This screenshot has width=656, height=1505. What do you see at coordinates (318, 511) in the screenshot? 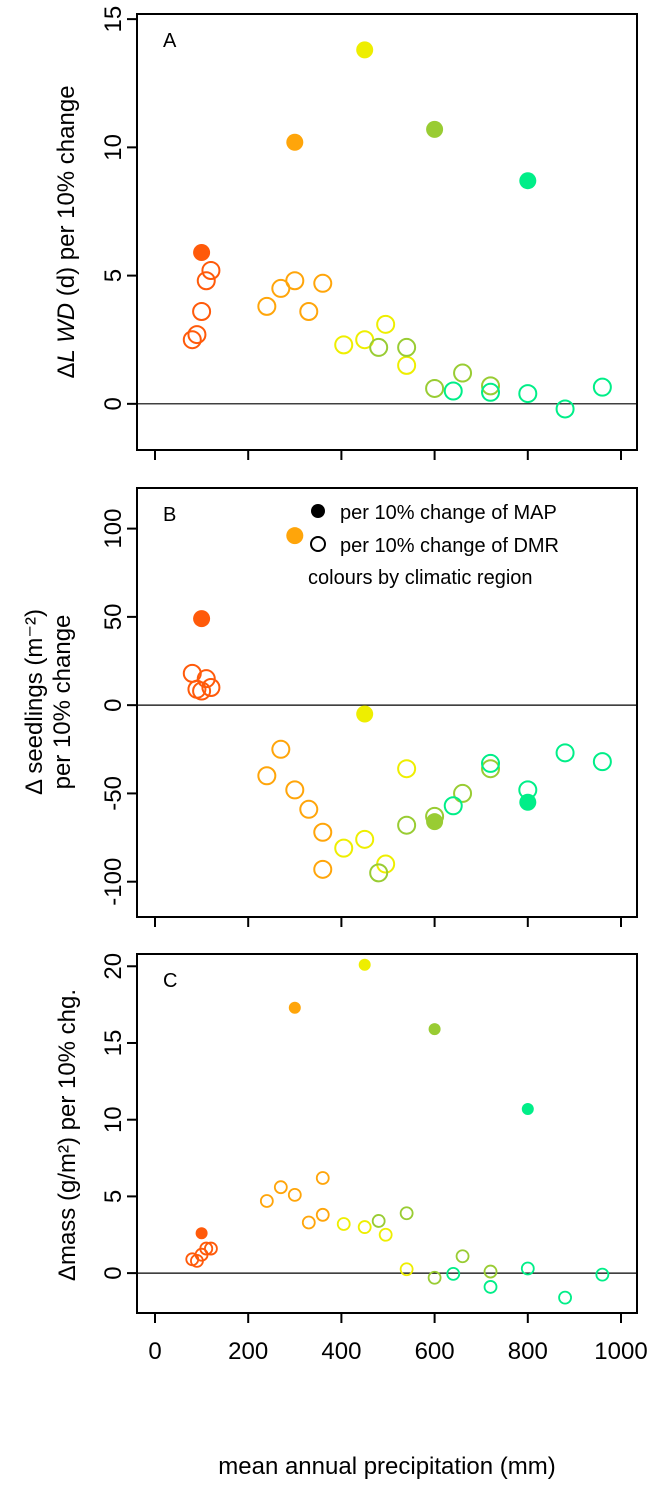
I see `legend-filled-marker-icon` at bounding box center [318, 511].